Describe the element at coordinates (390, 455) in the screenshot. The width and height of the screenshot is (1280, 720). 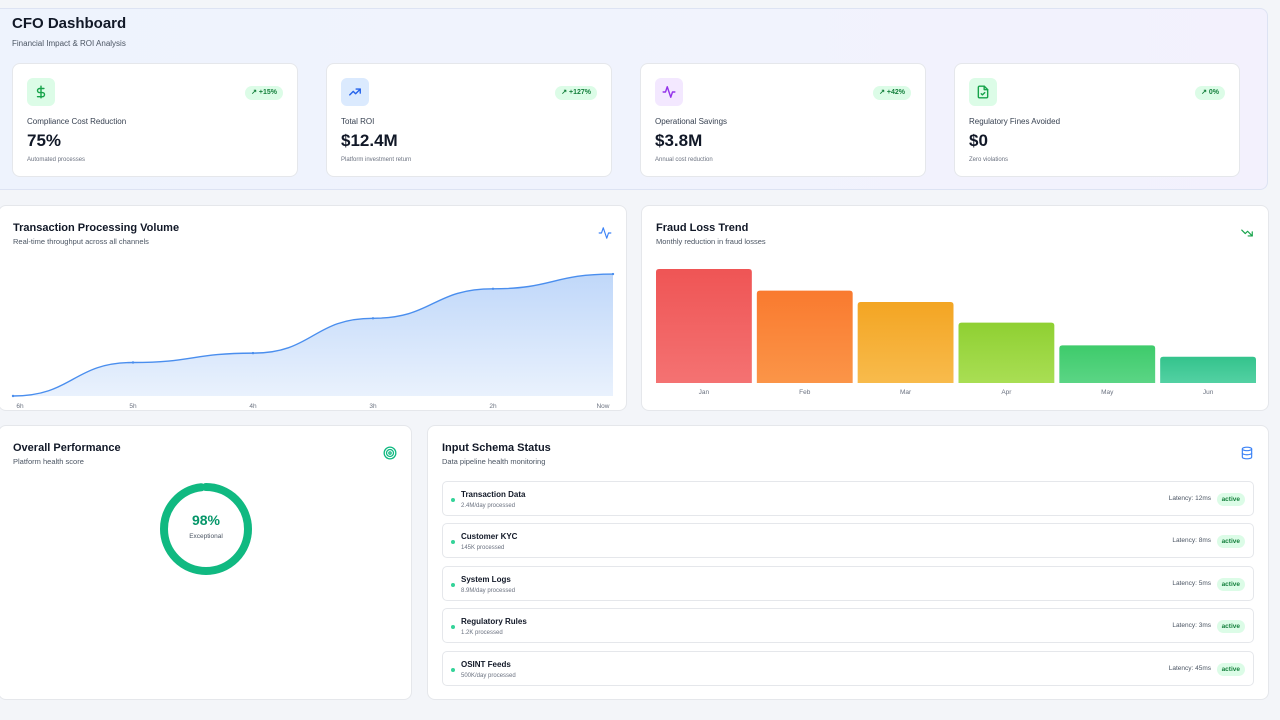
I see `target-icon` at that location.